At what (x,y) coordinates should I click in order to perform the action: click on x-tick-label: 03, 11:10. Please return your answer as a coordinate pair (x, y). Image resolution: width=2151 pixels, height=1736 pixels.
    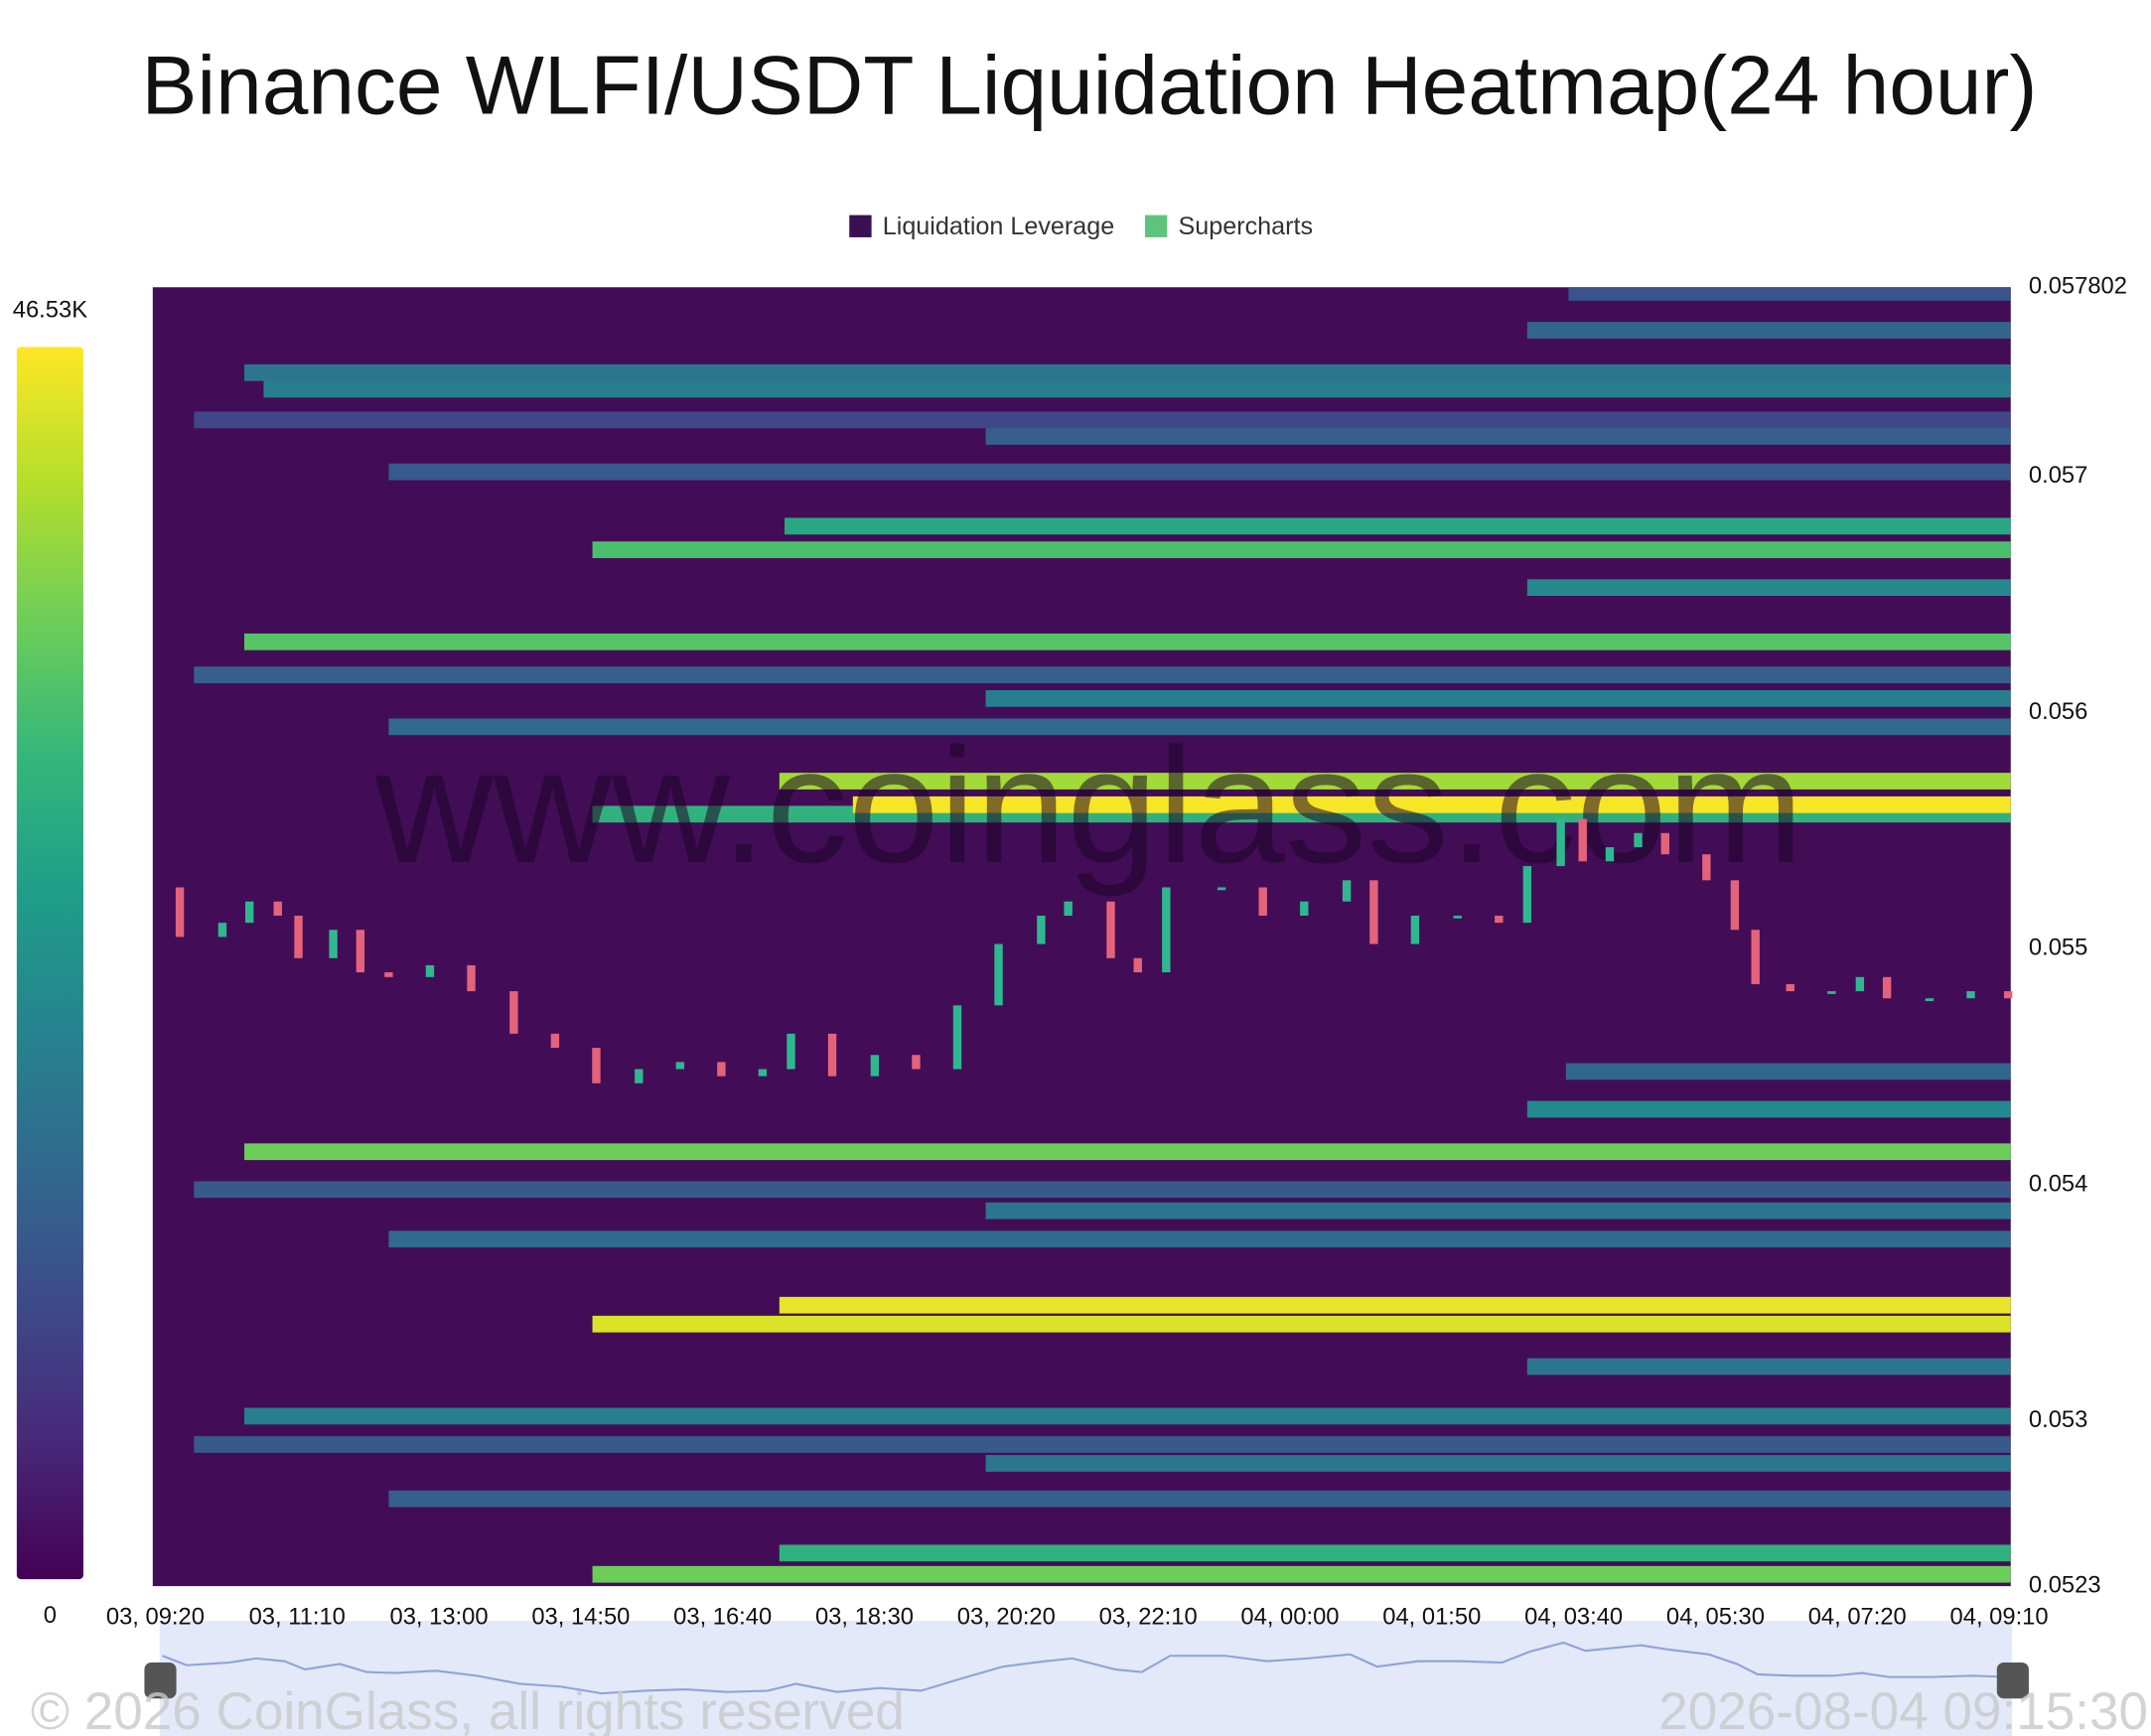
    Looking at the image, I should click on (297, 1617).